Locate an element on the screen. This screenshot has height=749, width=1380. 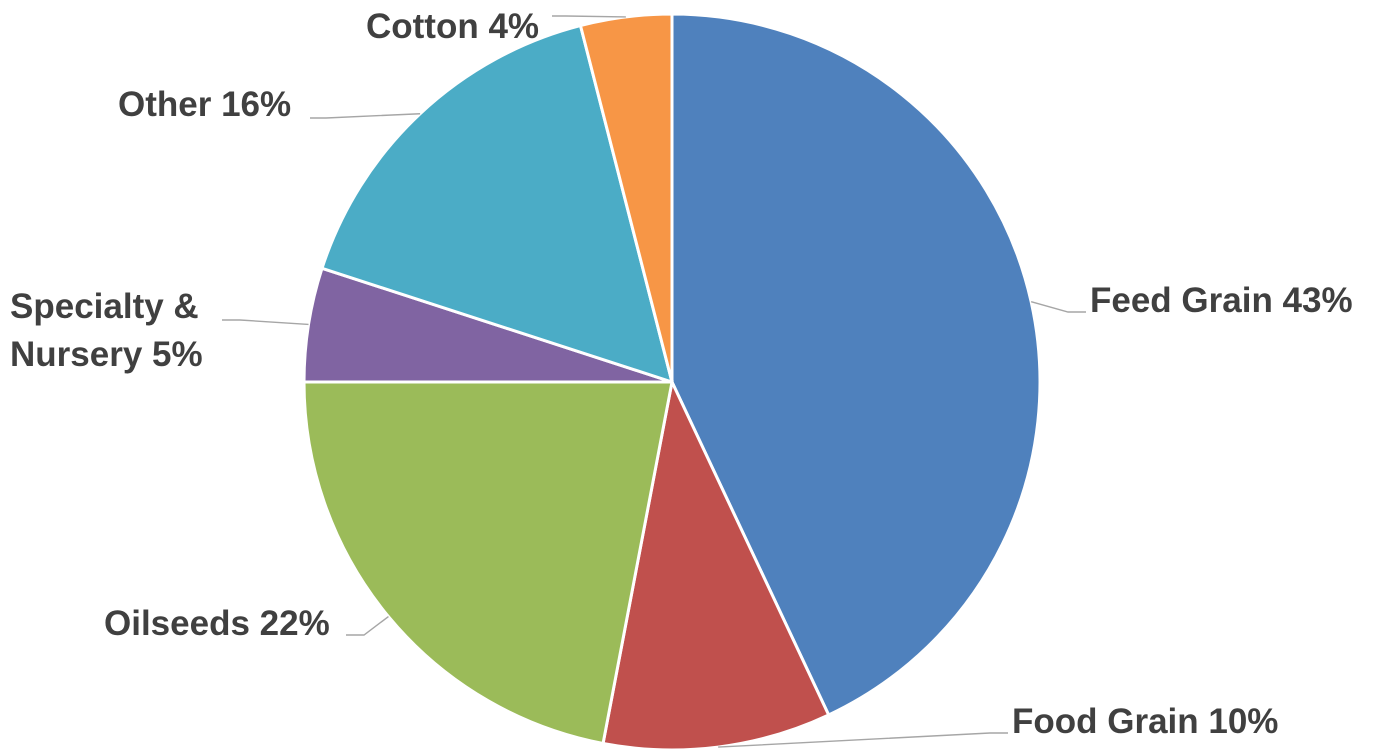
leader-line-specialty-nursery is located at coordinates (265, 322).